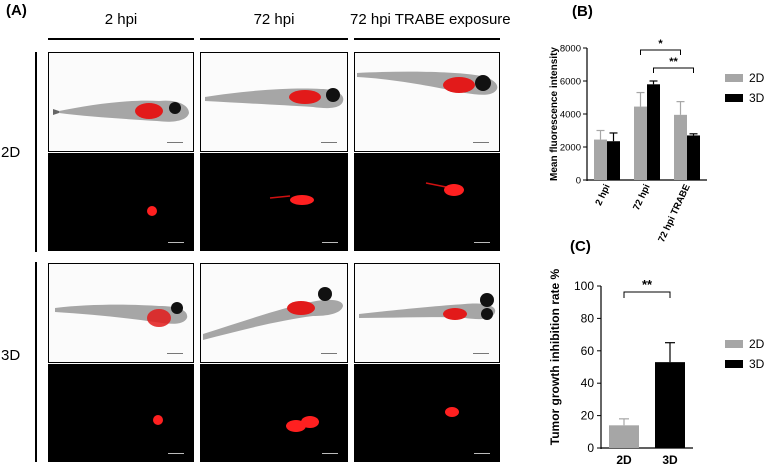 This screenshot has height=468, width=778. What do you see at coordinates (554, 114) in the screenshot?
I see `y-axis-label: Mean fluorescence intensity` at bounding box center [554, 114].